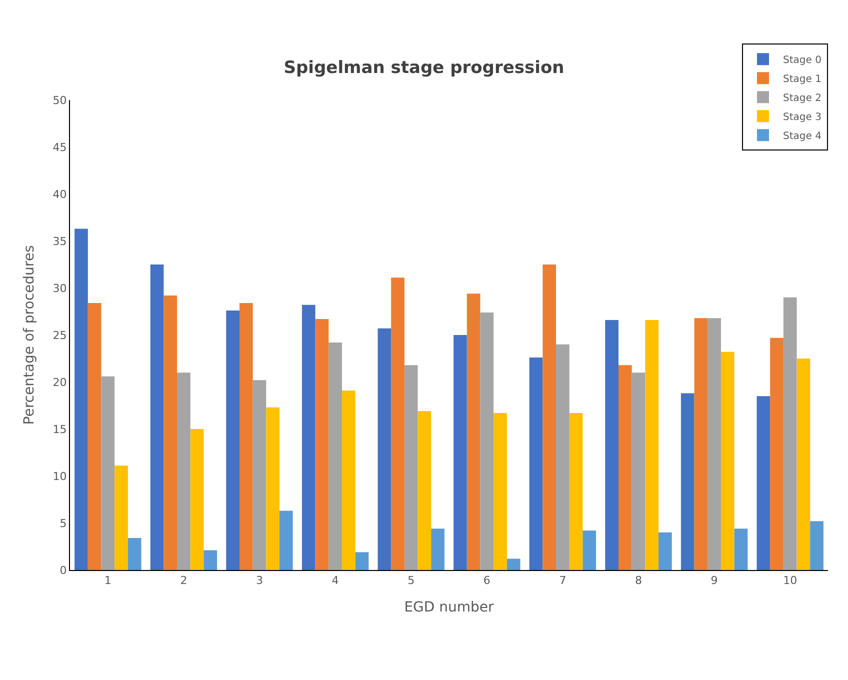 This screenshot has height=680, width=848. Describe the element at coordinates (184, 581) in the screenshot. I see `x-tick-label: 2` at that location.